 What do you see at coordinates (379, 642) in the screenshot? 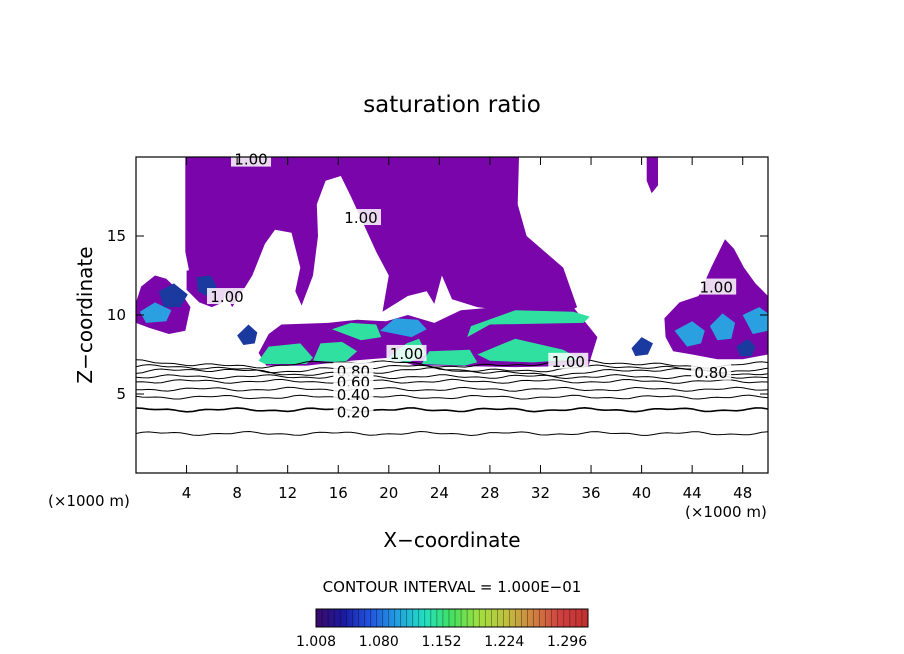
I see `colorbar-tick-label: 1.080` at bounding box center [379, 642].